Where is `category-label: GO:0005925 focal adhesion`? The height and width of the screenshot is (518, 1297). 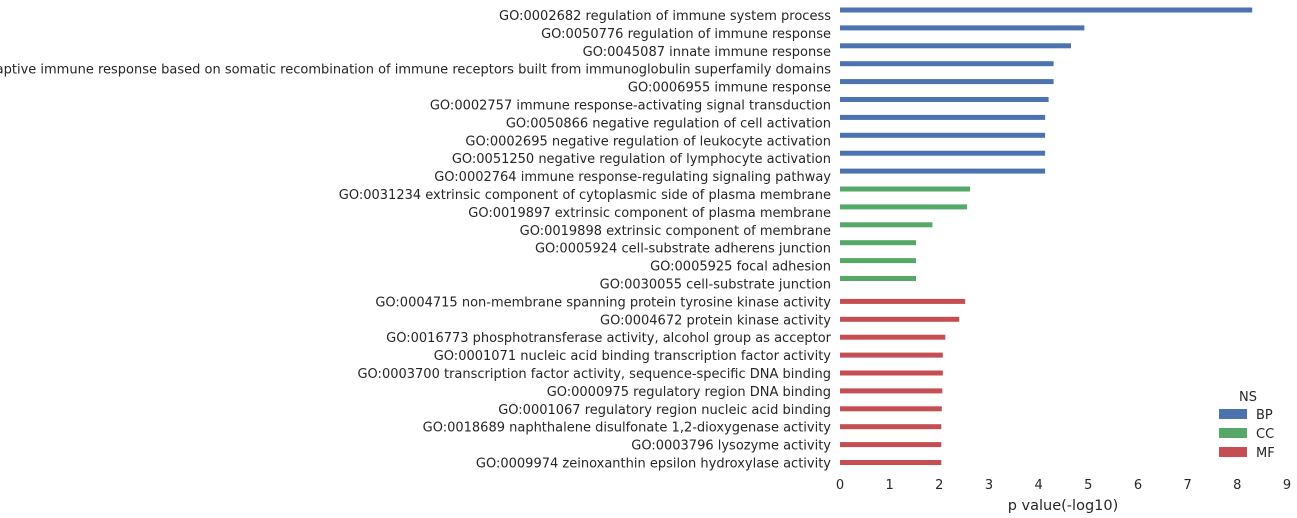 category-label: GO:0005925 focal adhesion is located at coordinates (740, 267).